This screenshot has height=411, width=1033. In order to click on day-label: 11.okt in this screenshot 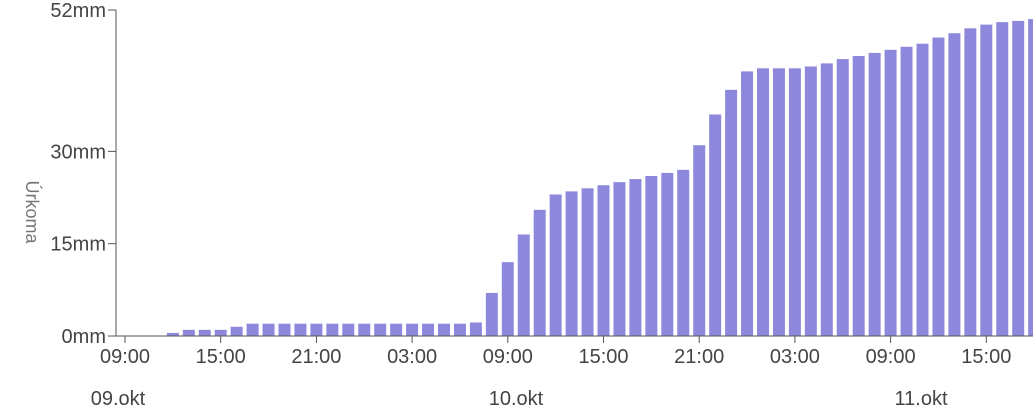, I will do `click(921, 399)`.